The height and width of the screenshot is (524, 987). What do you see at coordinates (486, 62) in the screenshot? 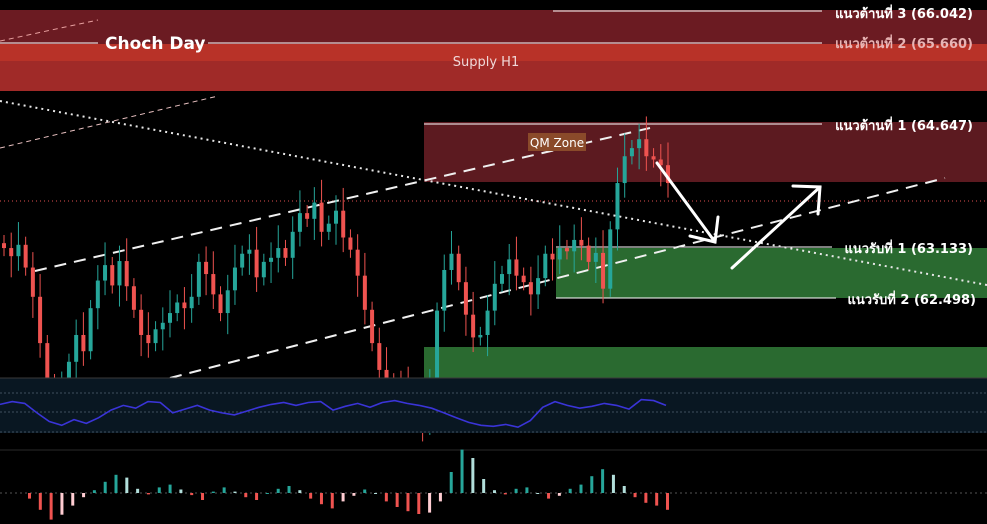
I see `supply-h1-label: Supply H1` at bounding box center [486, 62].